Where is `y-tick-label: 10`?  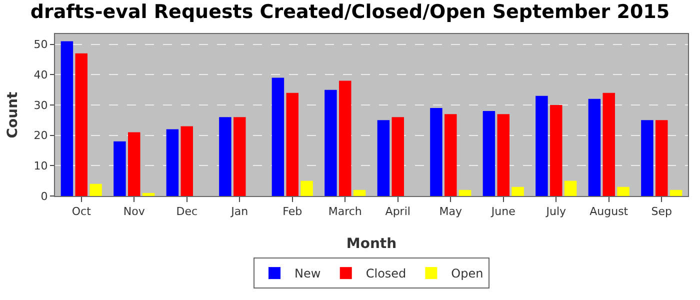 y-tick-label: 10 is located at coordinates (41, 166).